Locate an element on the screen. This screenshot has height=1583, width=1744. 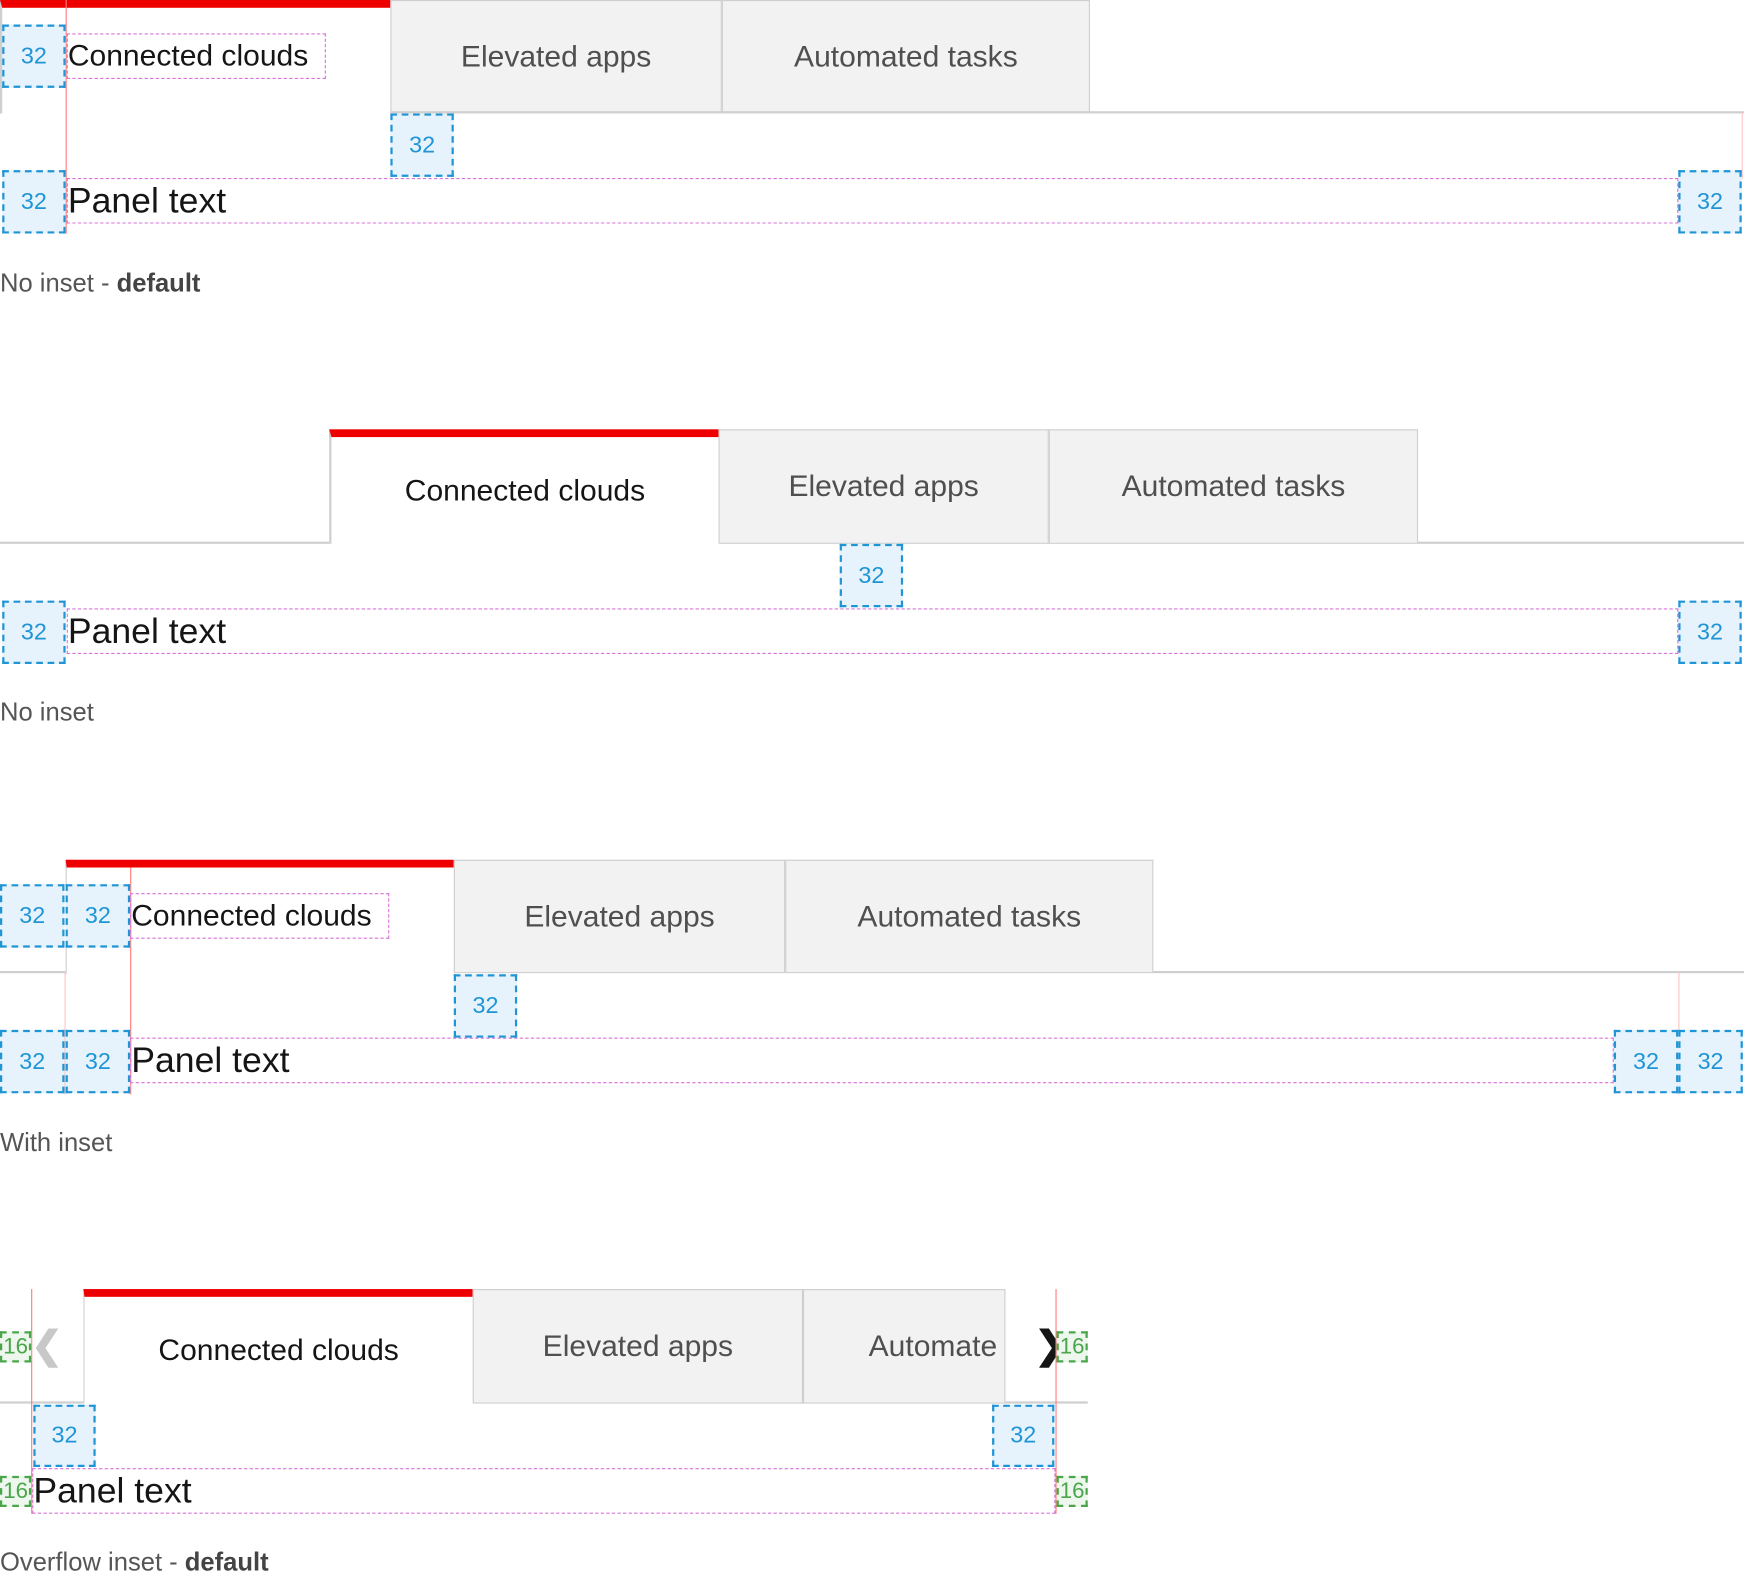
caption: No inset is located at coordinates (47, 712).